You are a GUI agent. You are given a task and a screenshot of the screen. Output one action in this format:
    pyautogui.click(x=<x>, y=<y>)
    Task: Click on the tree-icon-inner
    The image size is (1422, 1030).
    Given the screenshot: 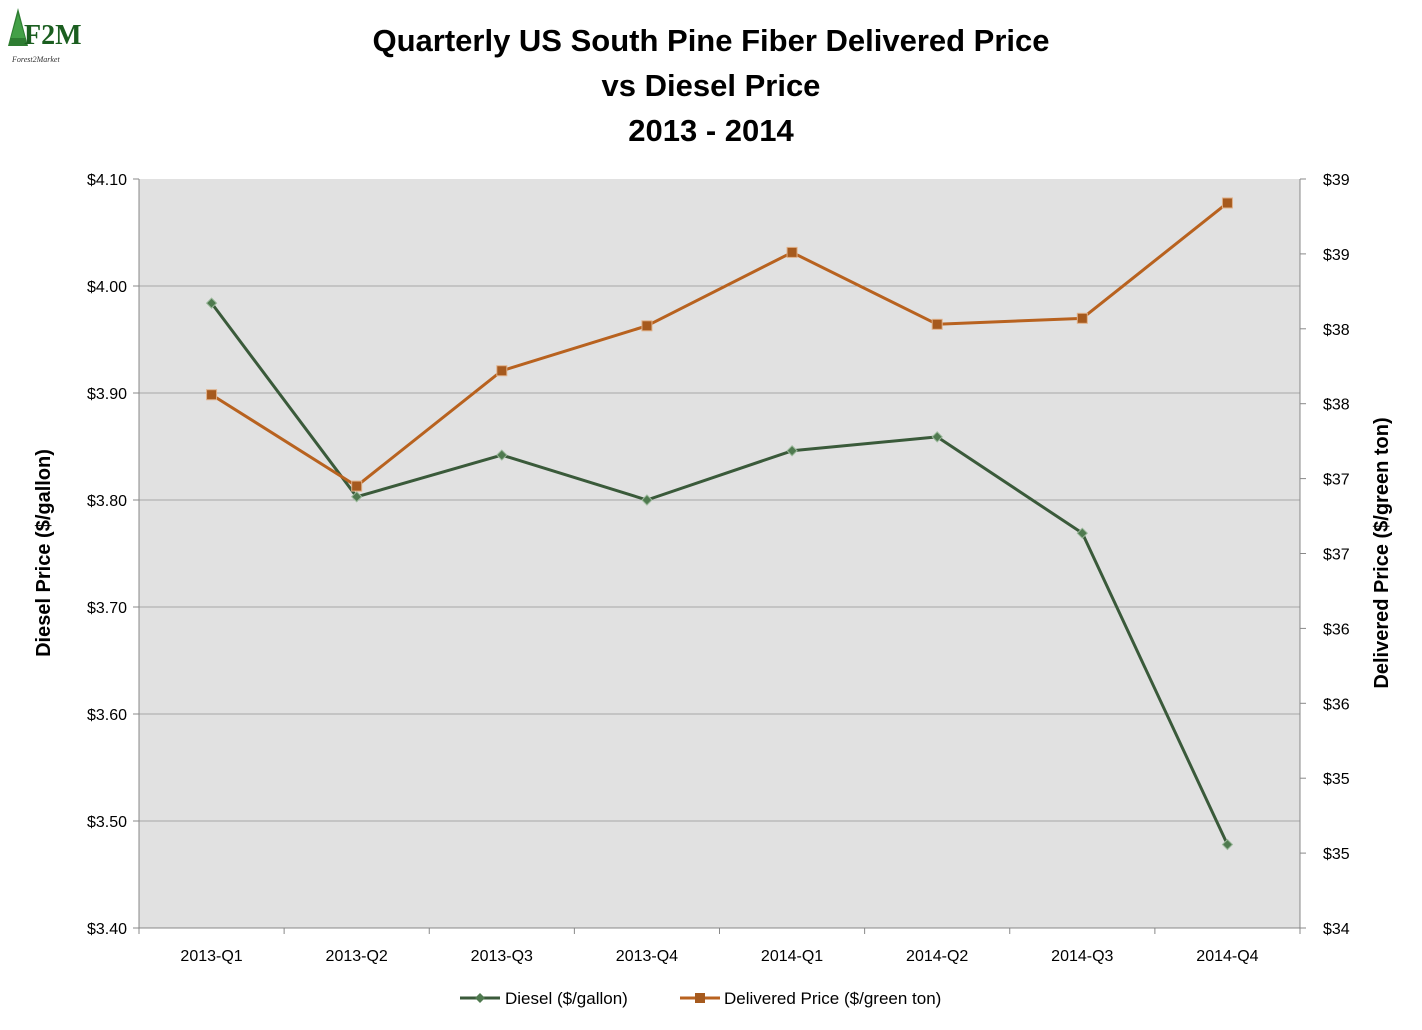 What is the action you would take?
    pyautogui.click(x=18, y=26)
    